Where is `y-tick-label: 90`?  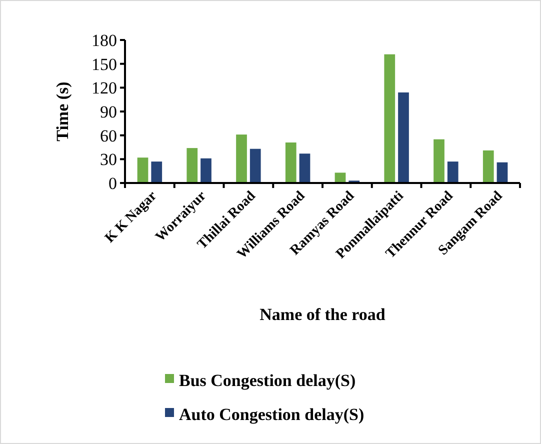
y-tick-label: 90 is located at coordinates (108, 112).